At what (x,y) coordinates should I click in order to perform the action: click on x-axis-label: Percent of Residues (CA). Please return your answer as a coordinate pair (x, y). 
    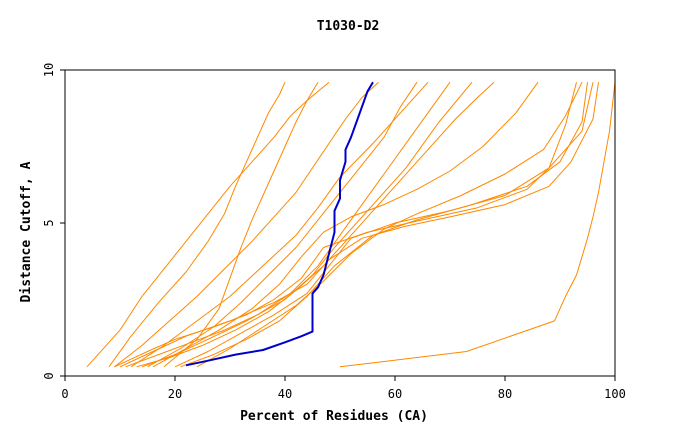
    Looking at the image, I should click on (334, 416).